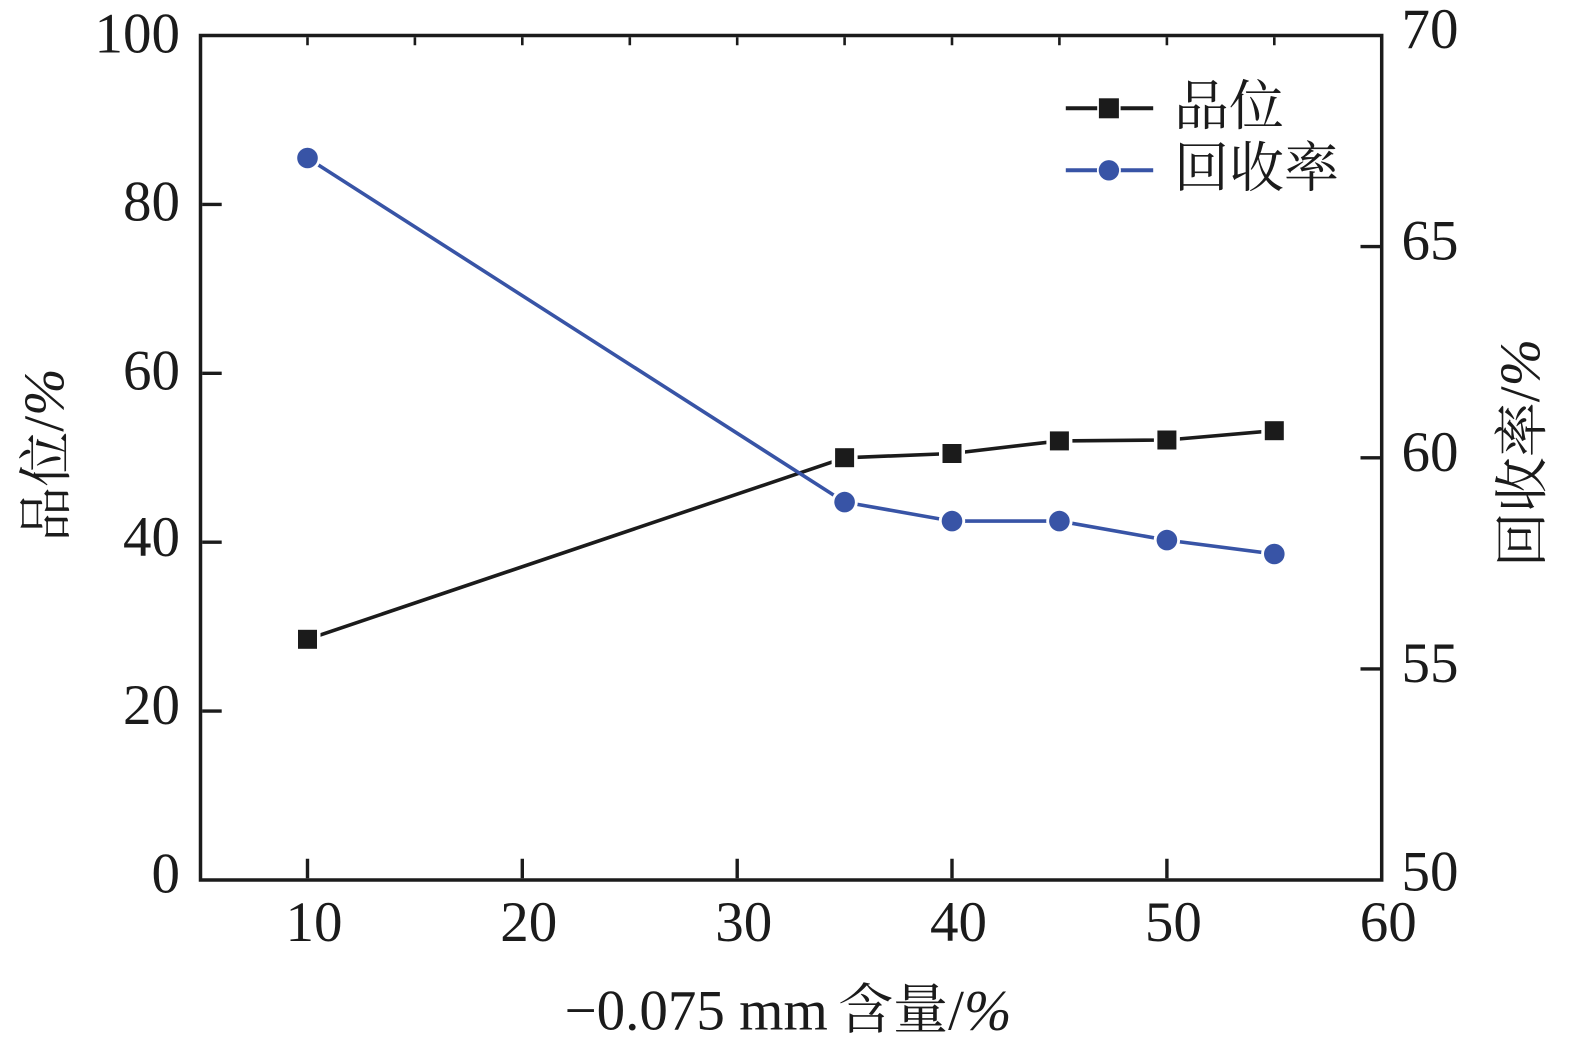 Image resolution: width=1575 pixels, height=1050 pixels. Describe the element at coordinates (743, 922) in the screenshot. I see `svg-text: 30` at that location.